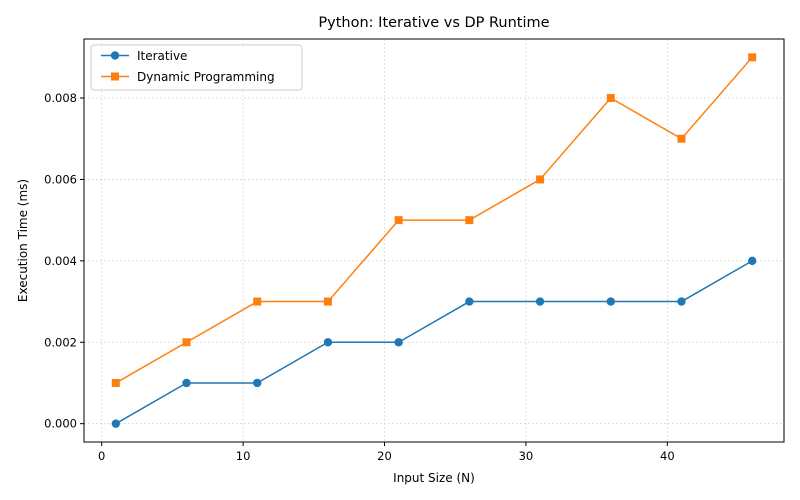 This screenshot has width=800, height=500. Describe the element at coordinates (434, 478) in the screenshot. I see `x-axis-label: Input Size (N)` at that location.